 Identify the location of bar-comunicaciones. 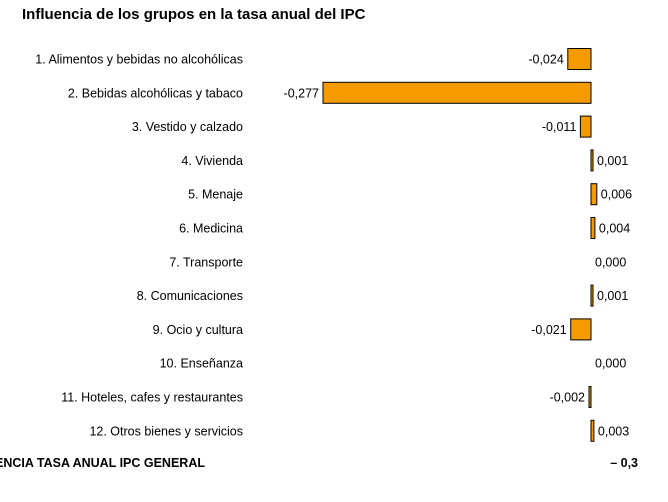
(592, 295).